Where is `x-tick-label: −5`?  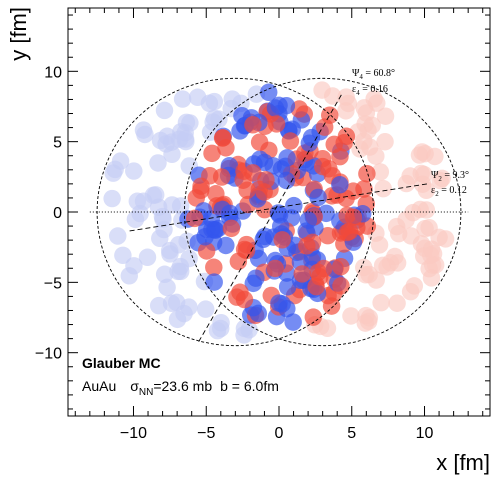
x-tick-label: −5 is located at coordinates (206, 433).